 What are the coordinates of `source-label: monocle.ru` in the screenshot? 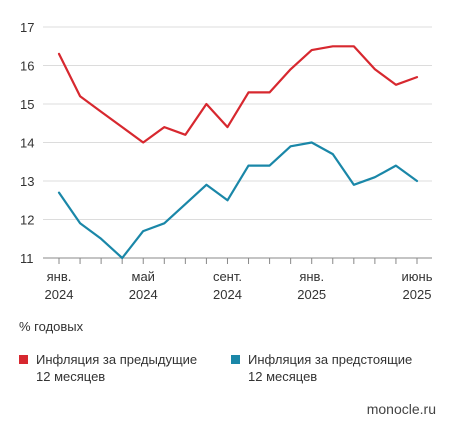 It's located at (401, 409).